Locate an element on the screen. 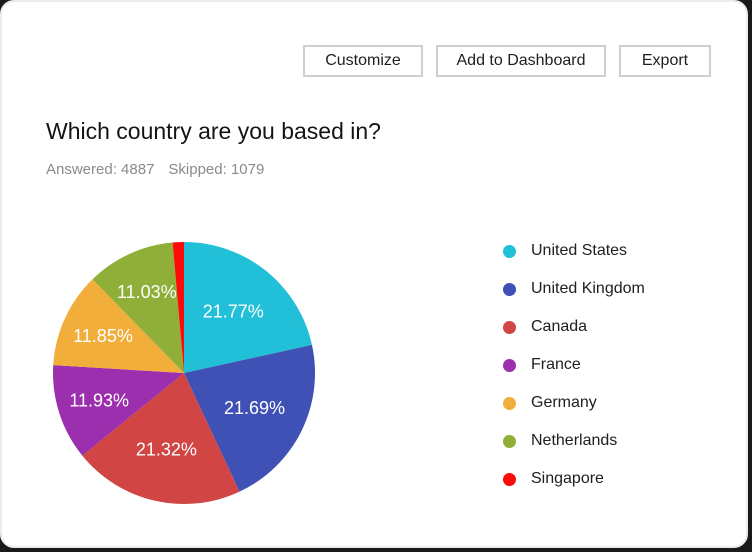 The image size is (752, 552). pie-slice-label: 21.69% is located at coordinates (254, 408).